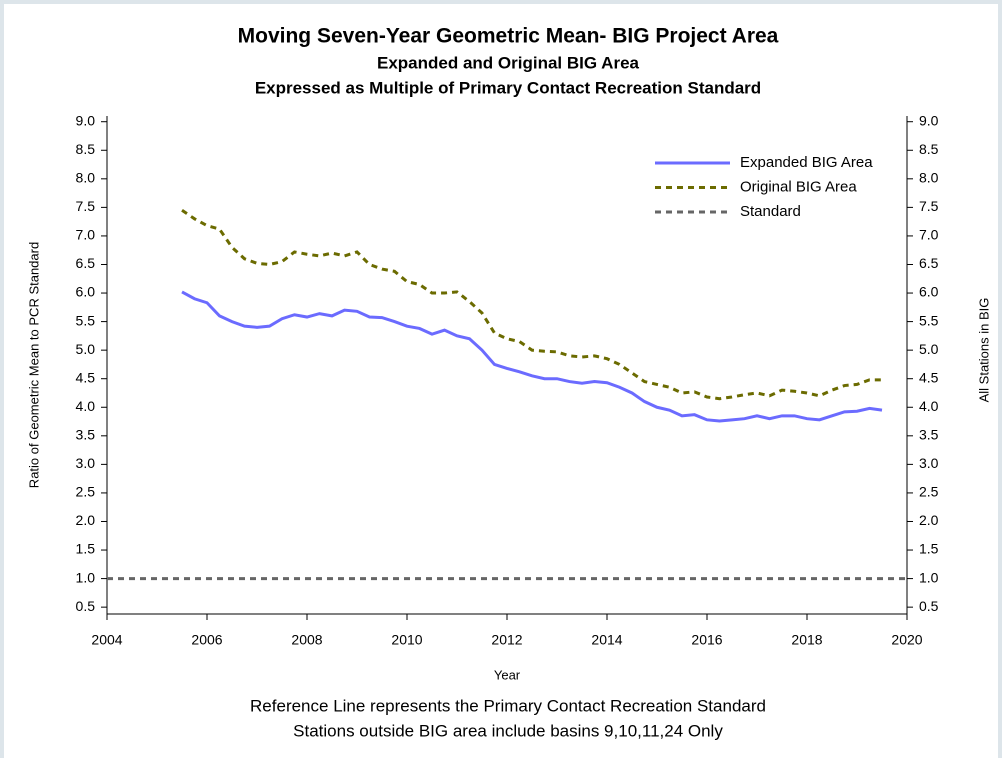  What do you see at coordinates (929, 406) in the screenshot?
I see `y2-tick-label: 4.0` at bounding box center [929, 406].